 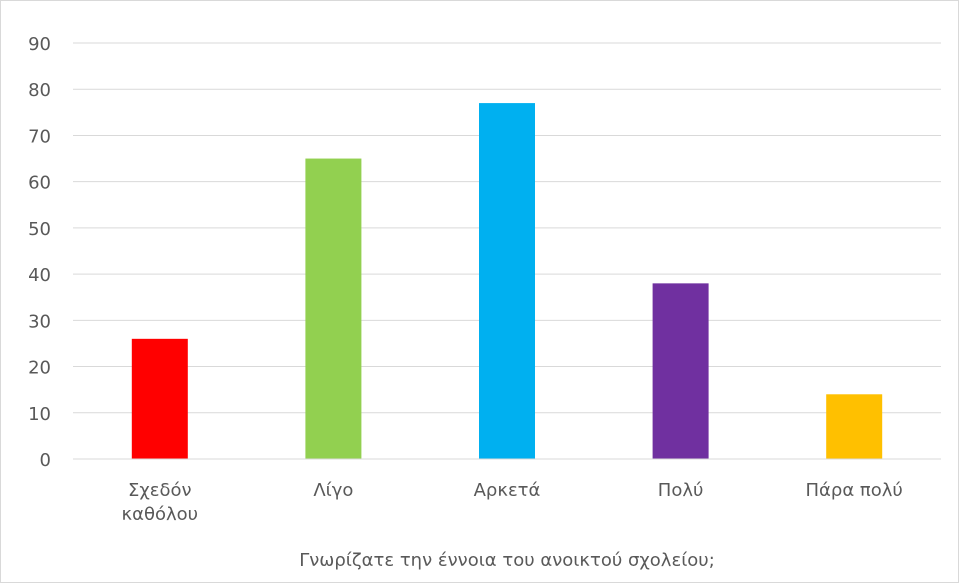 I want to click on x-tick-label: Αρκετά, so click(x=507, y=490).